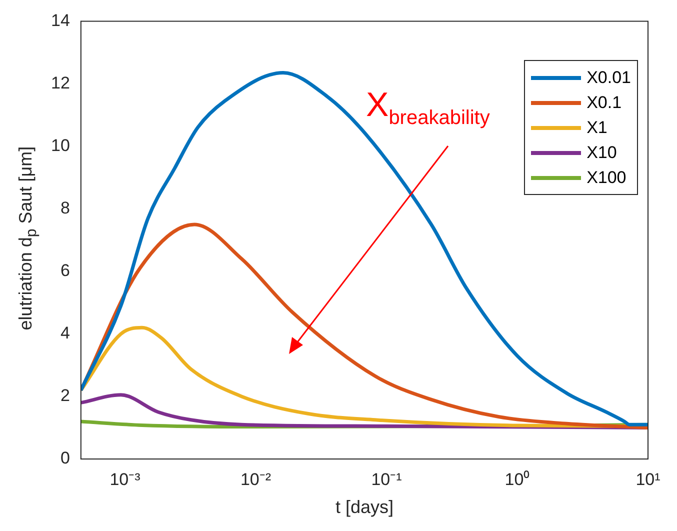 This screenshot has width=677, height=531. I want to click on x-tick-label: 10⁰, so click(517, 479).